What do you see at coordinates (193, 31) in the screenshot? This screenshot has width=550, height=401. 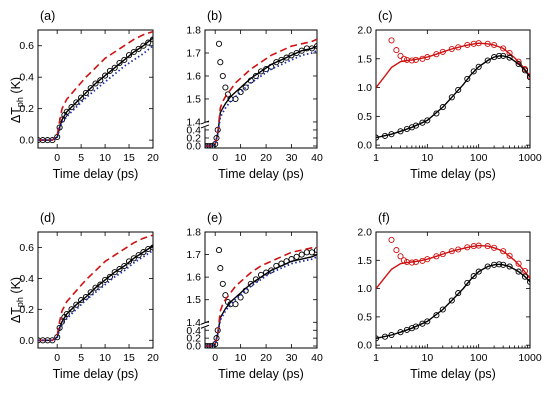 I see `y-tick-label: 1.8` at bounding box center [193, 31].